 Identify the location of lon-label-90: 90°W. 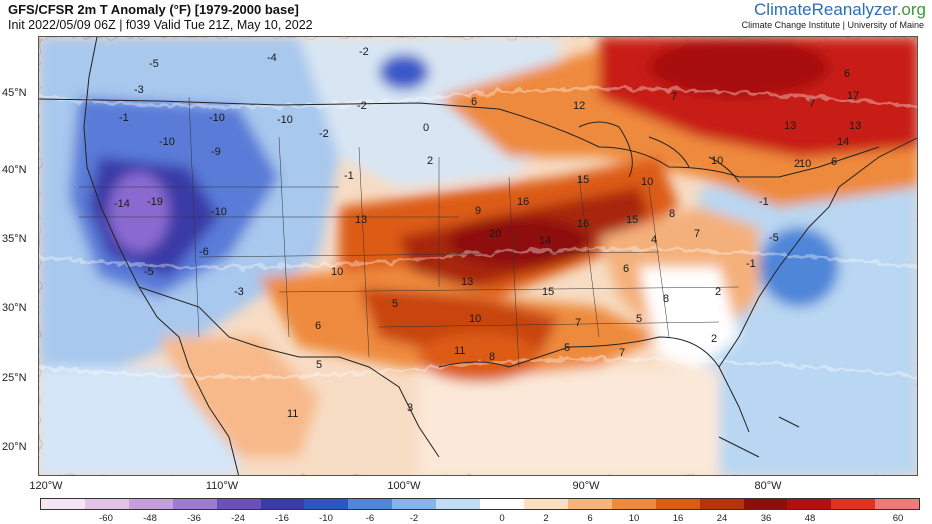
(586, 486).